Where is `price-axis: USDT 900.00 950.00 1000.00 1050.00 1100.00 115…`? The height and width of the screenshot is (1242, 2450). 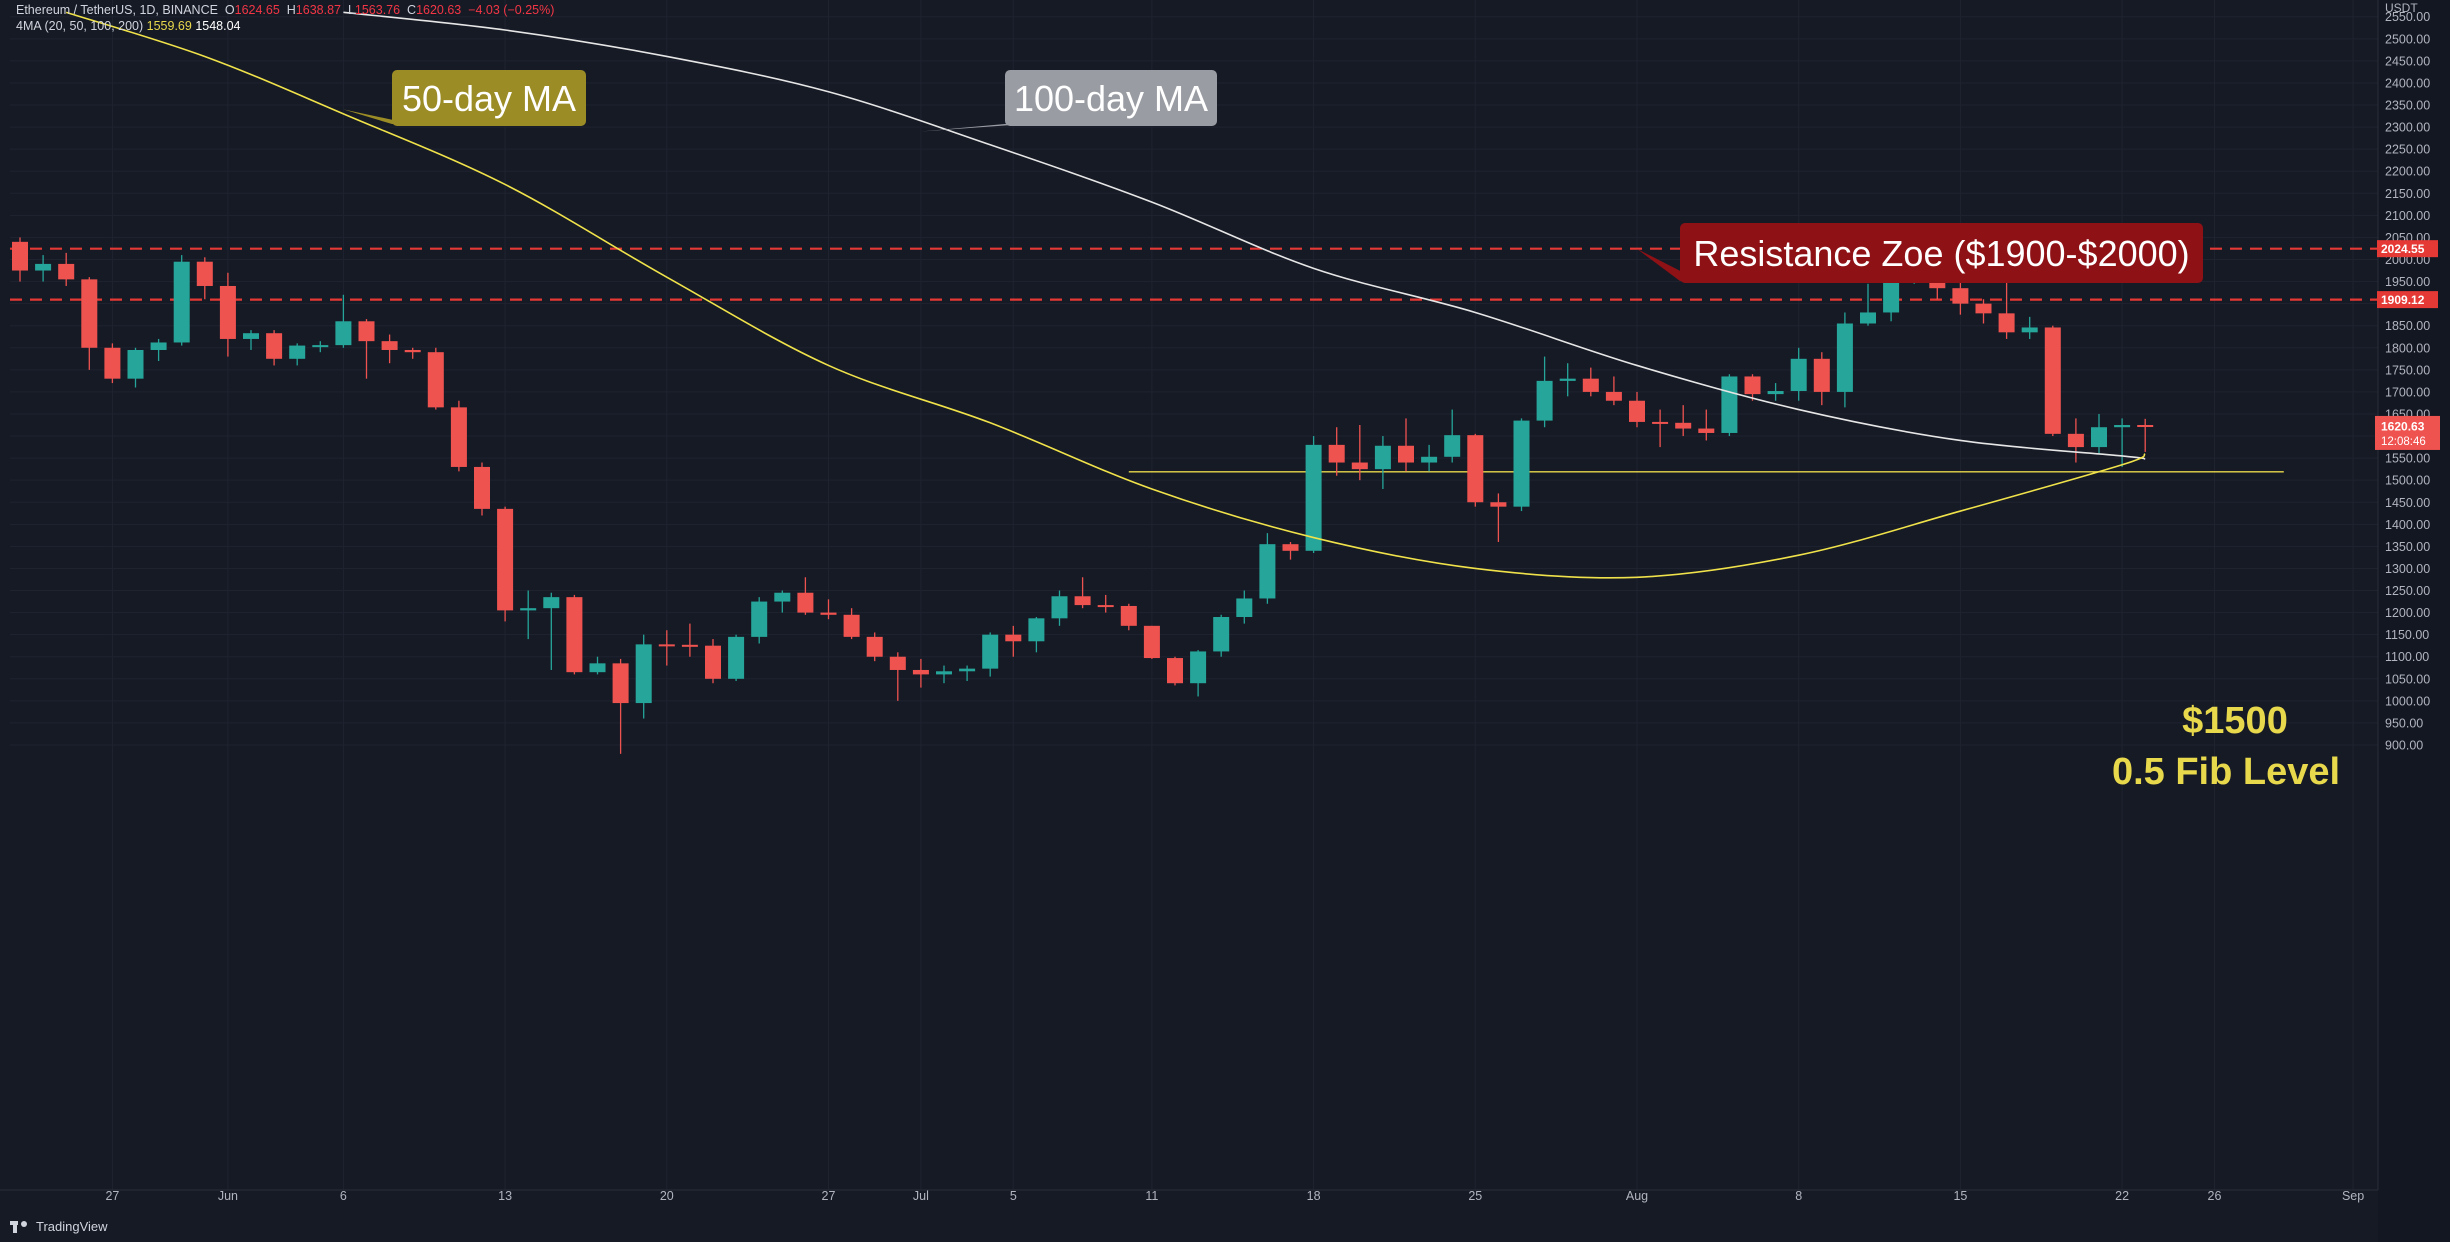 price-axis: USDT 900.00 950.00 1000.00 1050.00 1100.00 115… is located at coordinates (2412, 621).